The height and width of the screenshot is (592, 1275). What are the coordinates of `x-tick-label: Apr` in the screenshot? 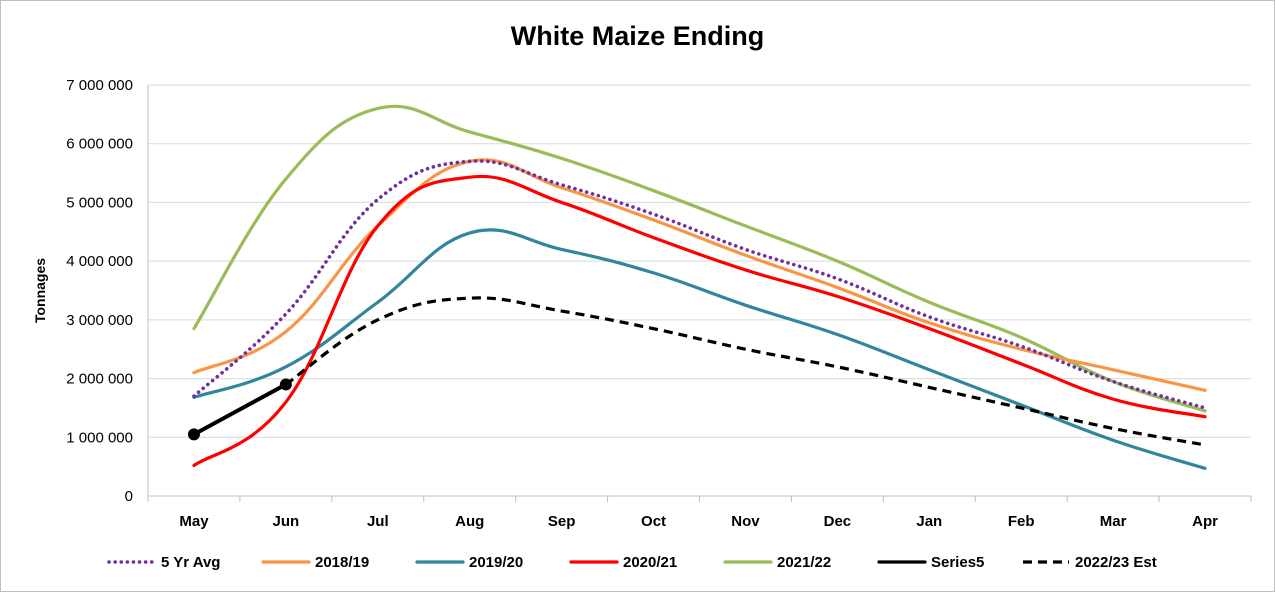 It's located at (1205, 521).